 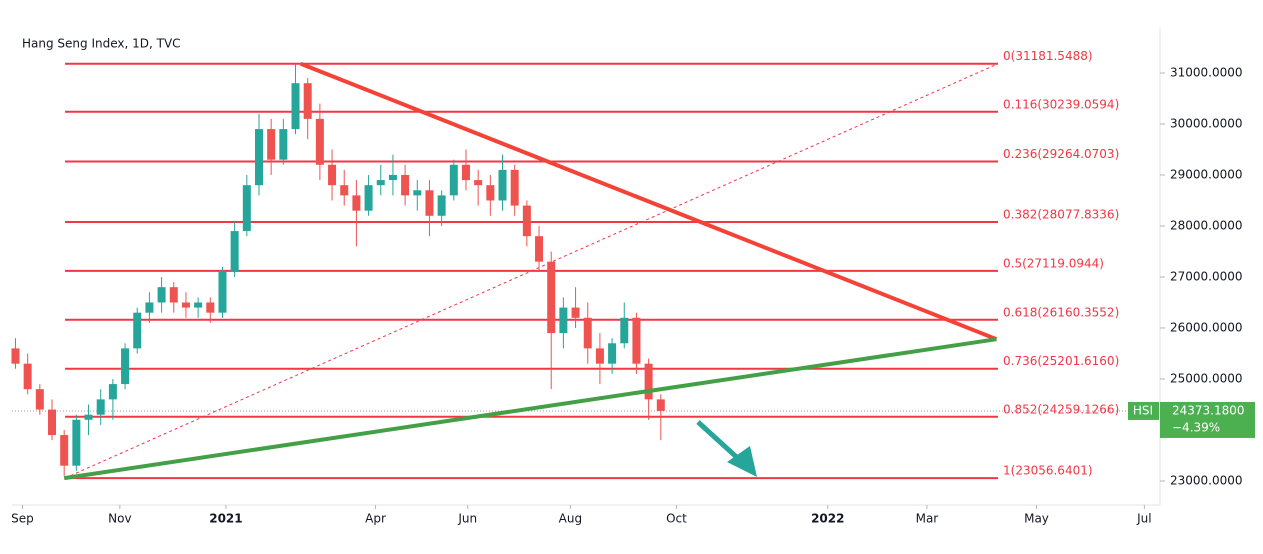 What do you see at coordinates (1053, 263) in the screenshot?
I see `fib-label: 0.5(27119.0944)` at bounding box center [1053, 263].